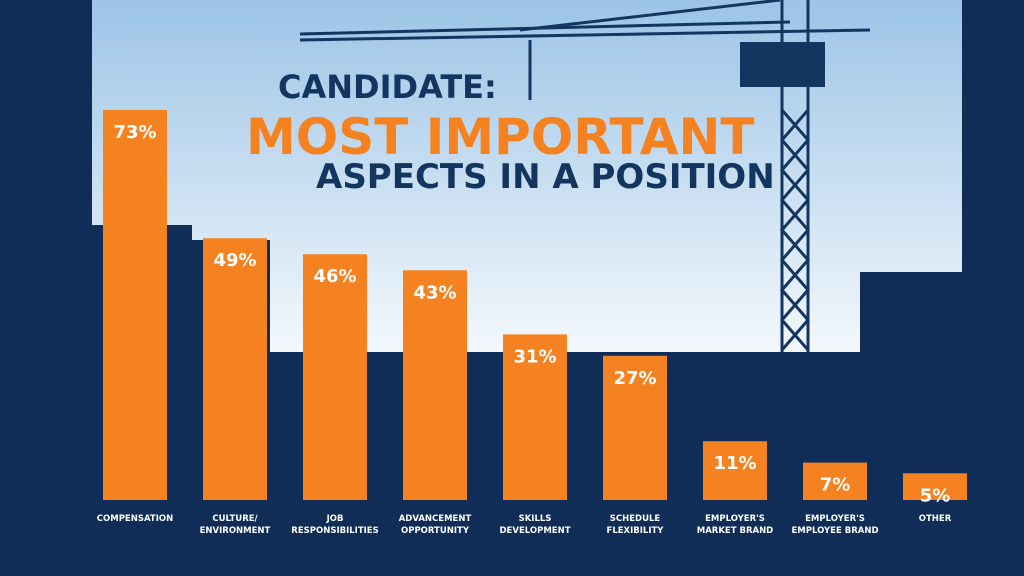 This screenshot has height=576, width=1024. What do you see at coordinates (835, 525) in the screenshot?
I see `category-label: EMPLOYER'S EMPLOYEE BRAND` at bounding box center [835, 525].